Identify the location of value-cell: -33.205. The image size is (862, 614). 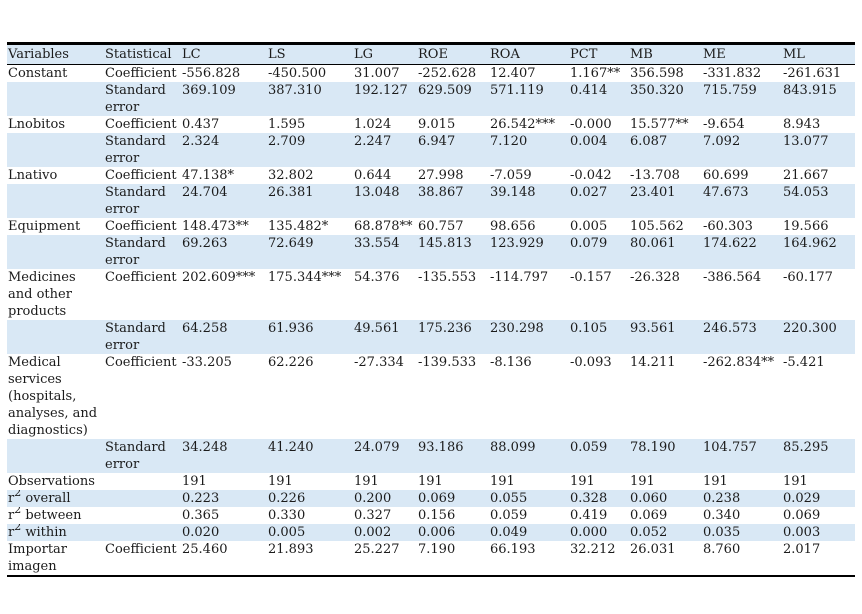
(207, 362).